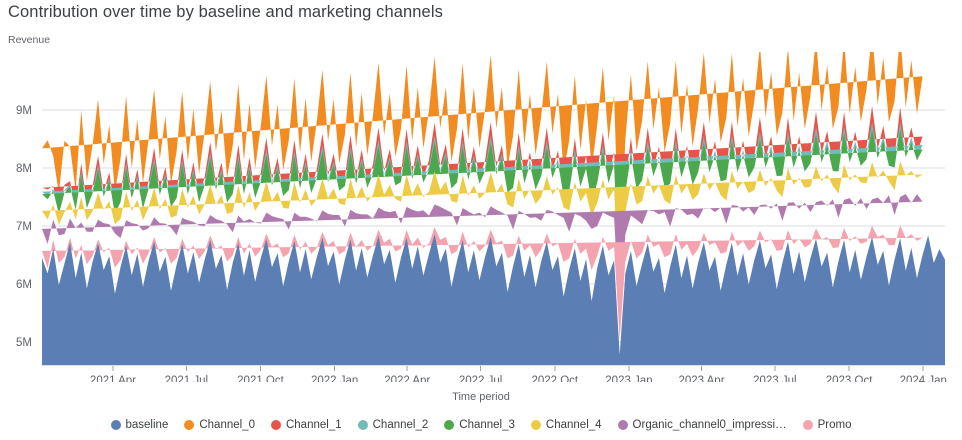 This screenshot has height=440, width=962. What do you see at coordinates (487, 425) in the screenshot?
I see `legend-label: Channel_3` at bounding box center [487, 425].